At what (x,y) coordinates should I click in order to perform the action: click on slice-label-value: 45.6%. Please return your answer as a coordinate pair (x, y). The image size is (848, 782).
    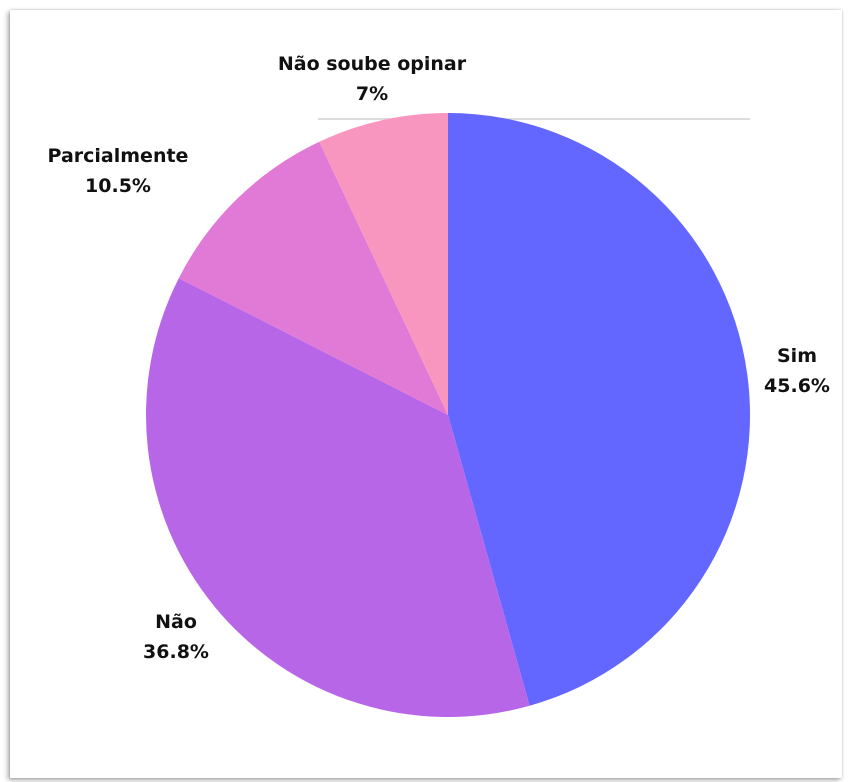
    Looking at the image, I should click on (797, 386).